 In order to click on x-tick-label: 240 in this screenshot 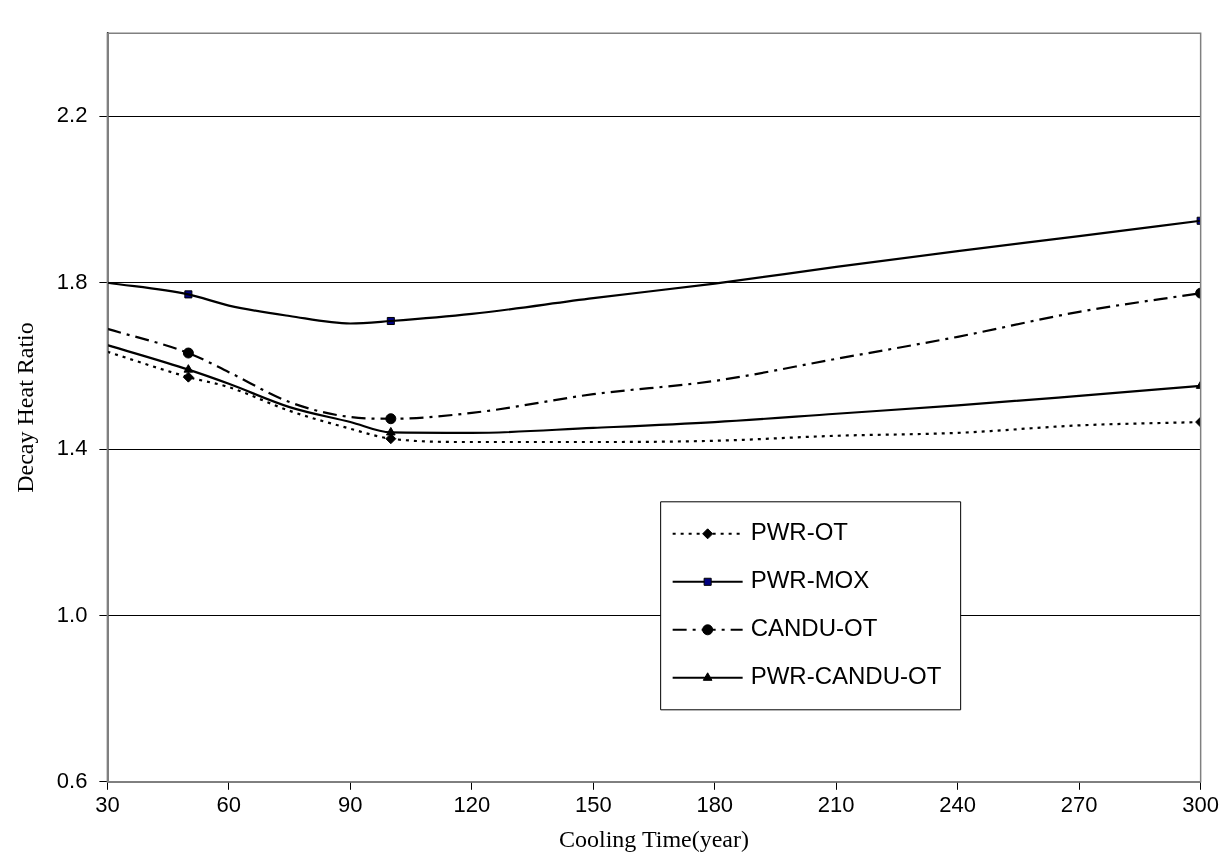, I will do `click(958, 805)`.